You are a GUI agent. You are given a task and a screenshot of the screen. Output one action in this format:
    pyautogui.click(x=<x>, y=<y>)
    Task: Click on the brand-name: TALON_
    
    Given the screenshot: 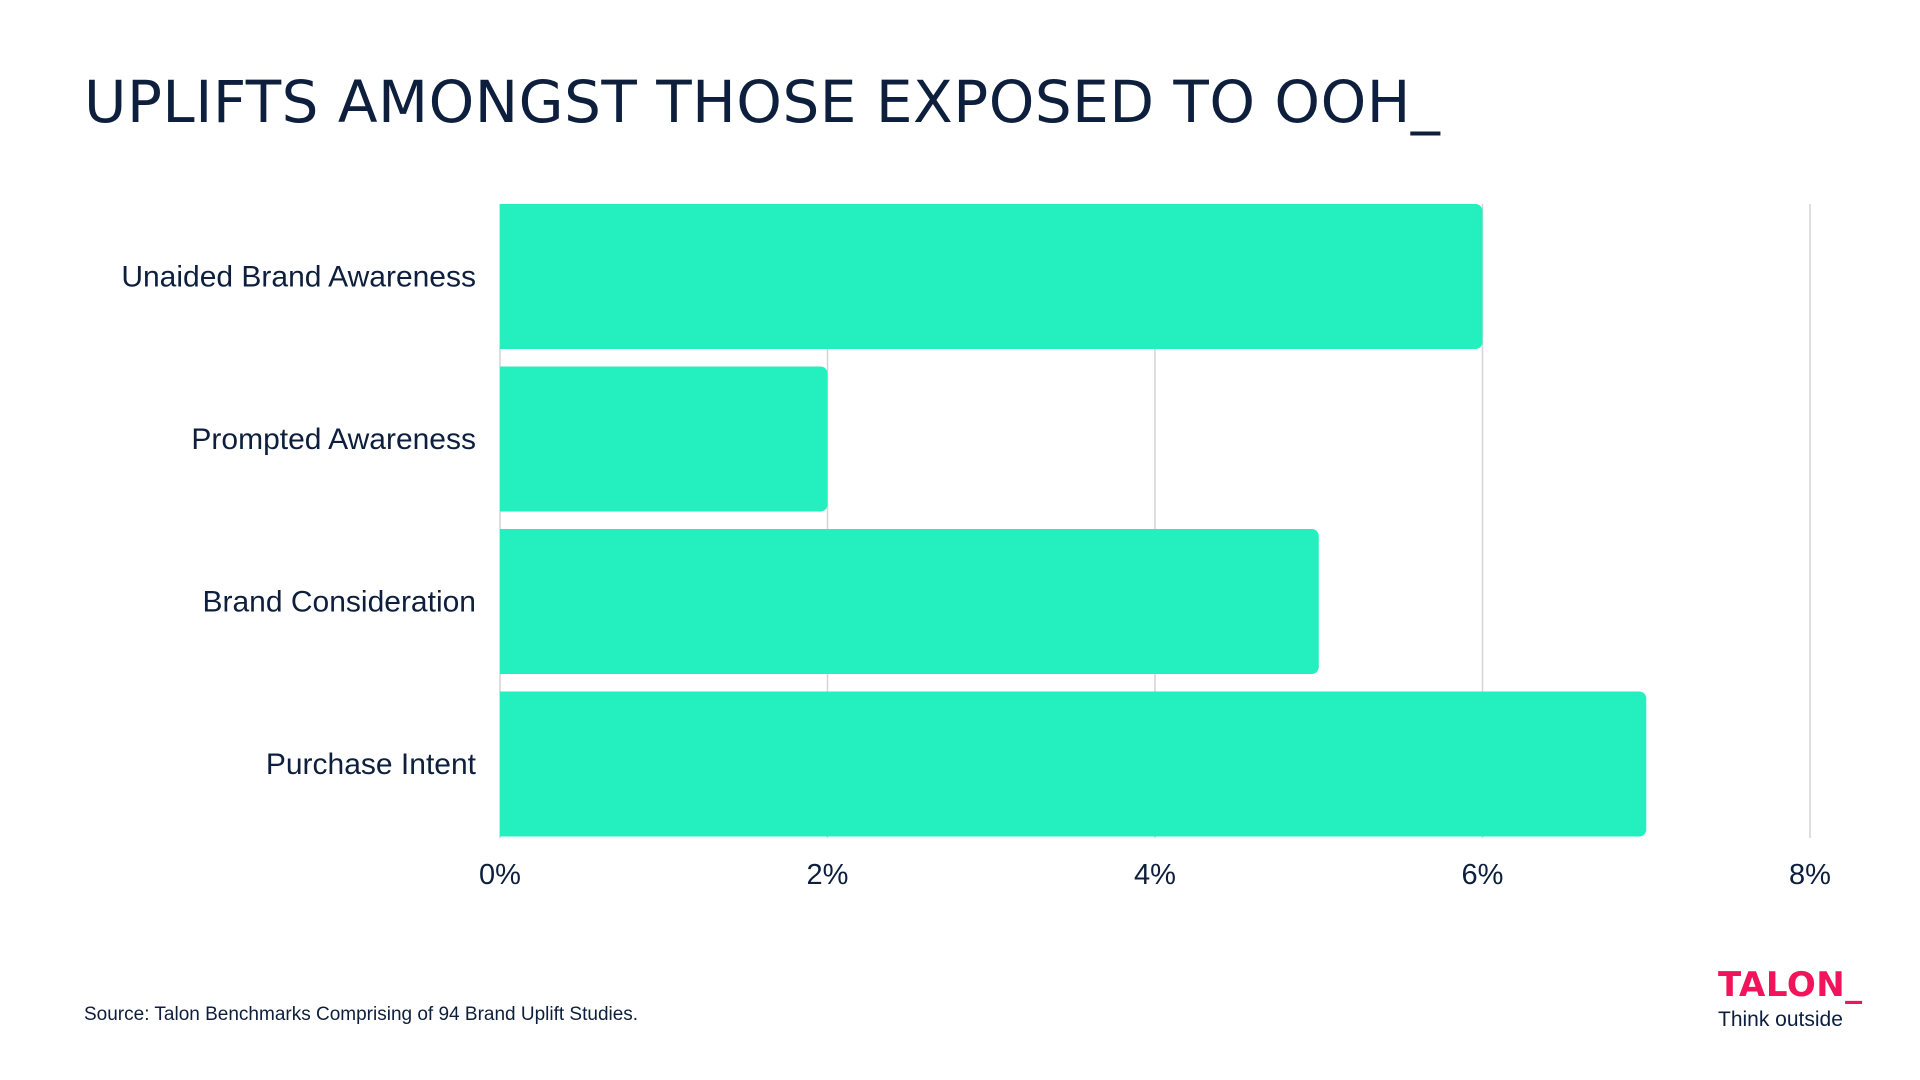 What is the action you would take?
    pyautogui.click(x=1790, y=985)
    